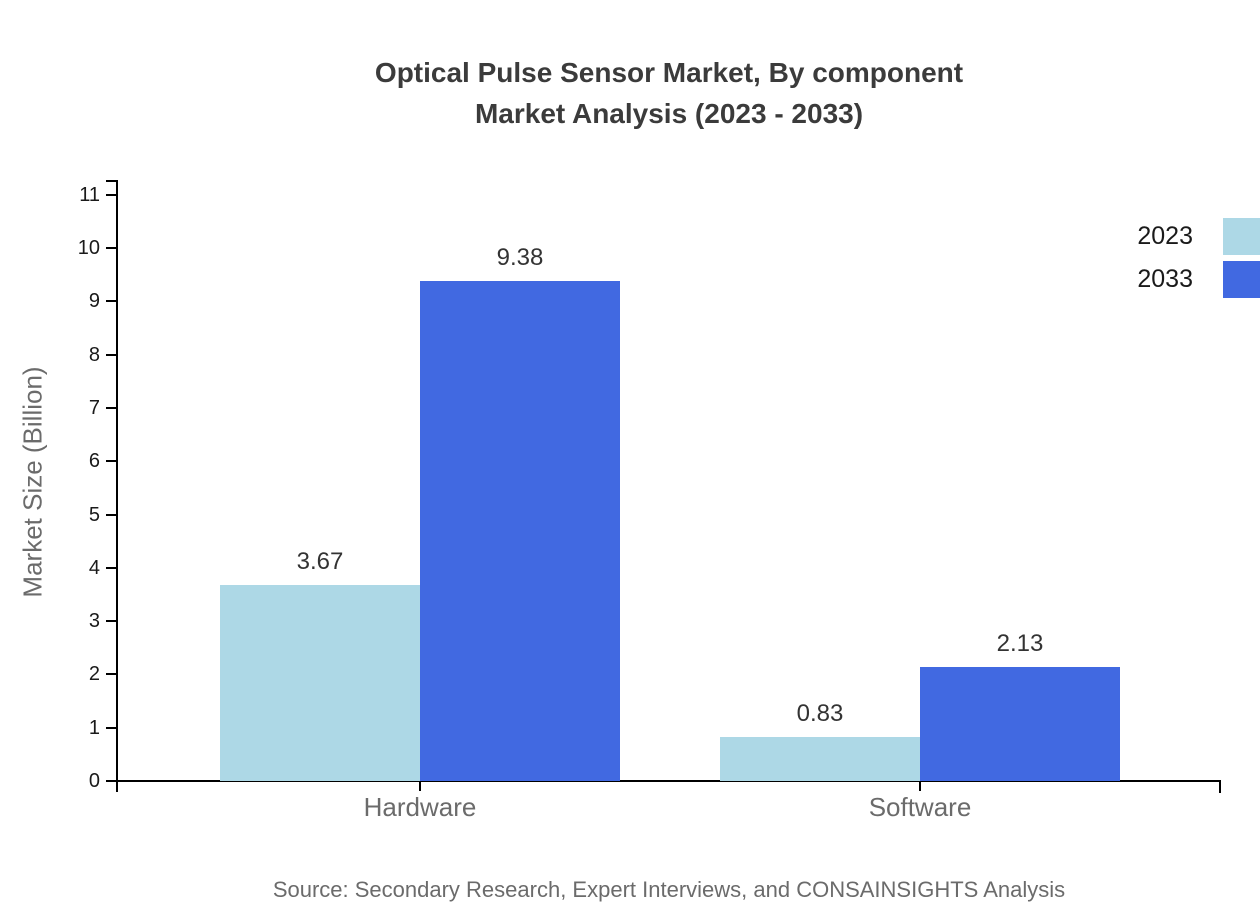 This screenshot has height=920, width=1260. I want to click on y-tick-label: 11, so click(89, 195).